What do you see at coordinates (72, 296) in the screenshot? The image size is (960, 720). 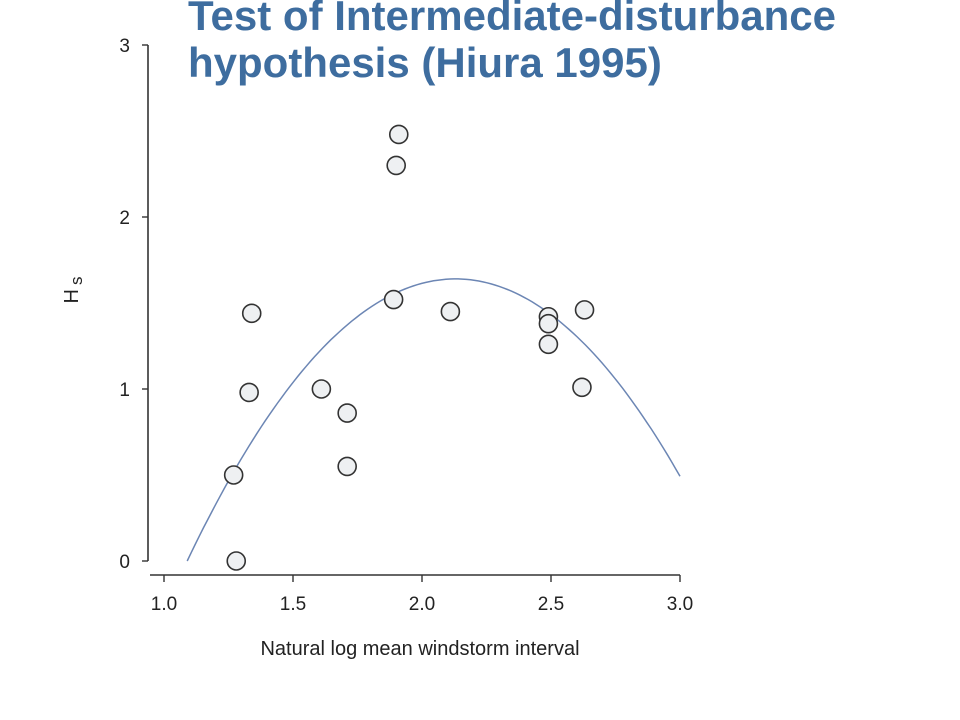 I see `y-axis-title-main: H` at bounding box center [72, 296].